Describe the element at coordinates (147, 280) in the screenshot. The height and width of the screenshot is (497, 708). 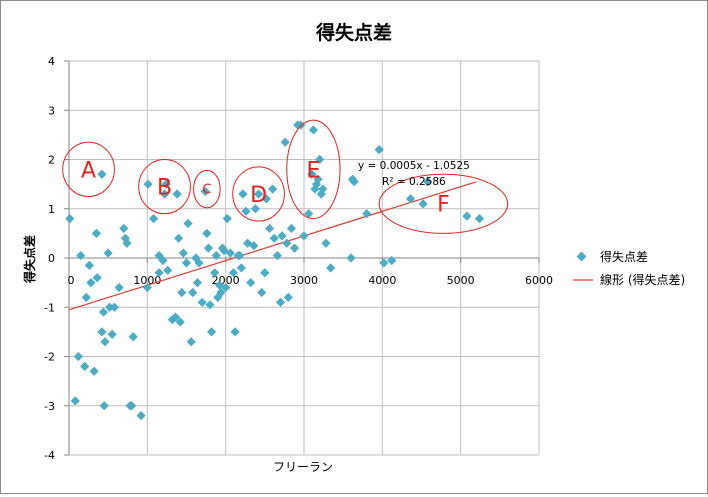
I see `x-tick-label: 1000` at that location.